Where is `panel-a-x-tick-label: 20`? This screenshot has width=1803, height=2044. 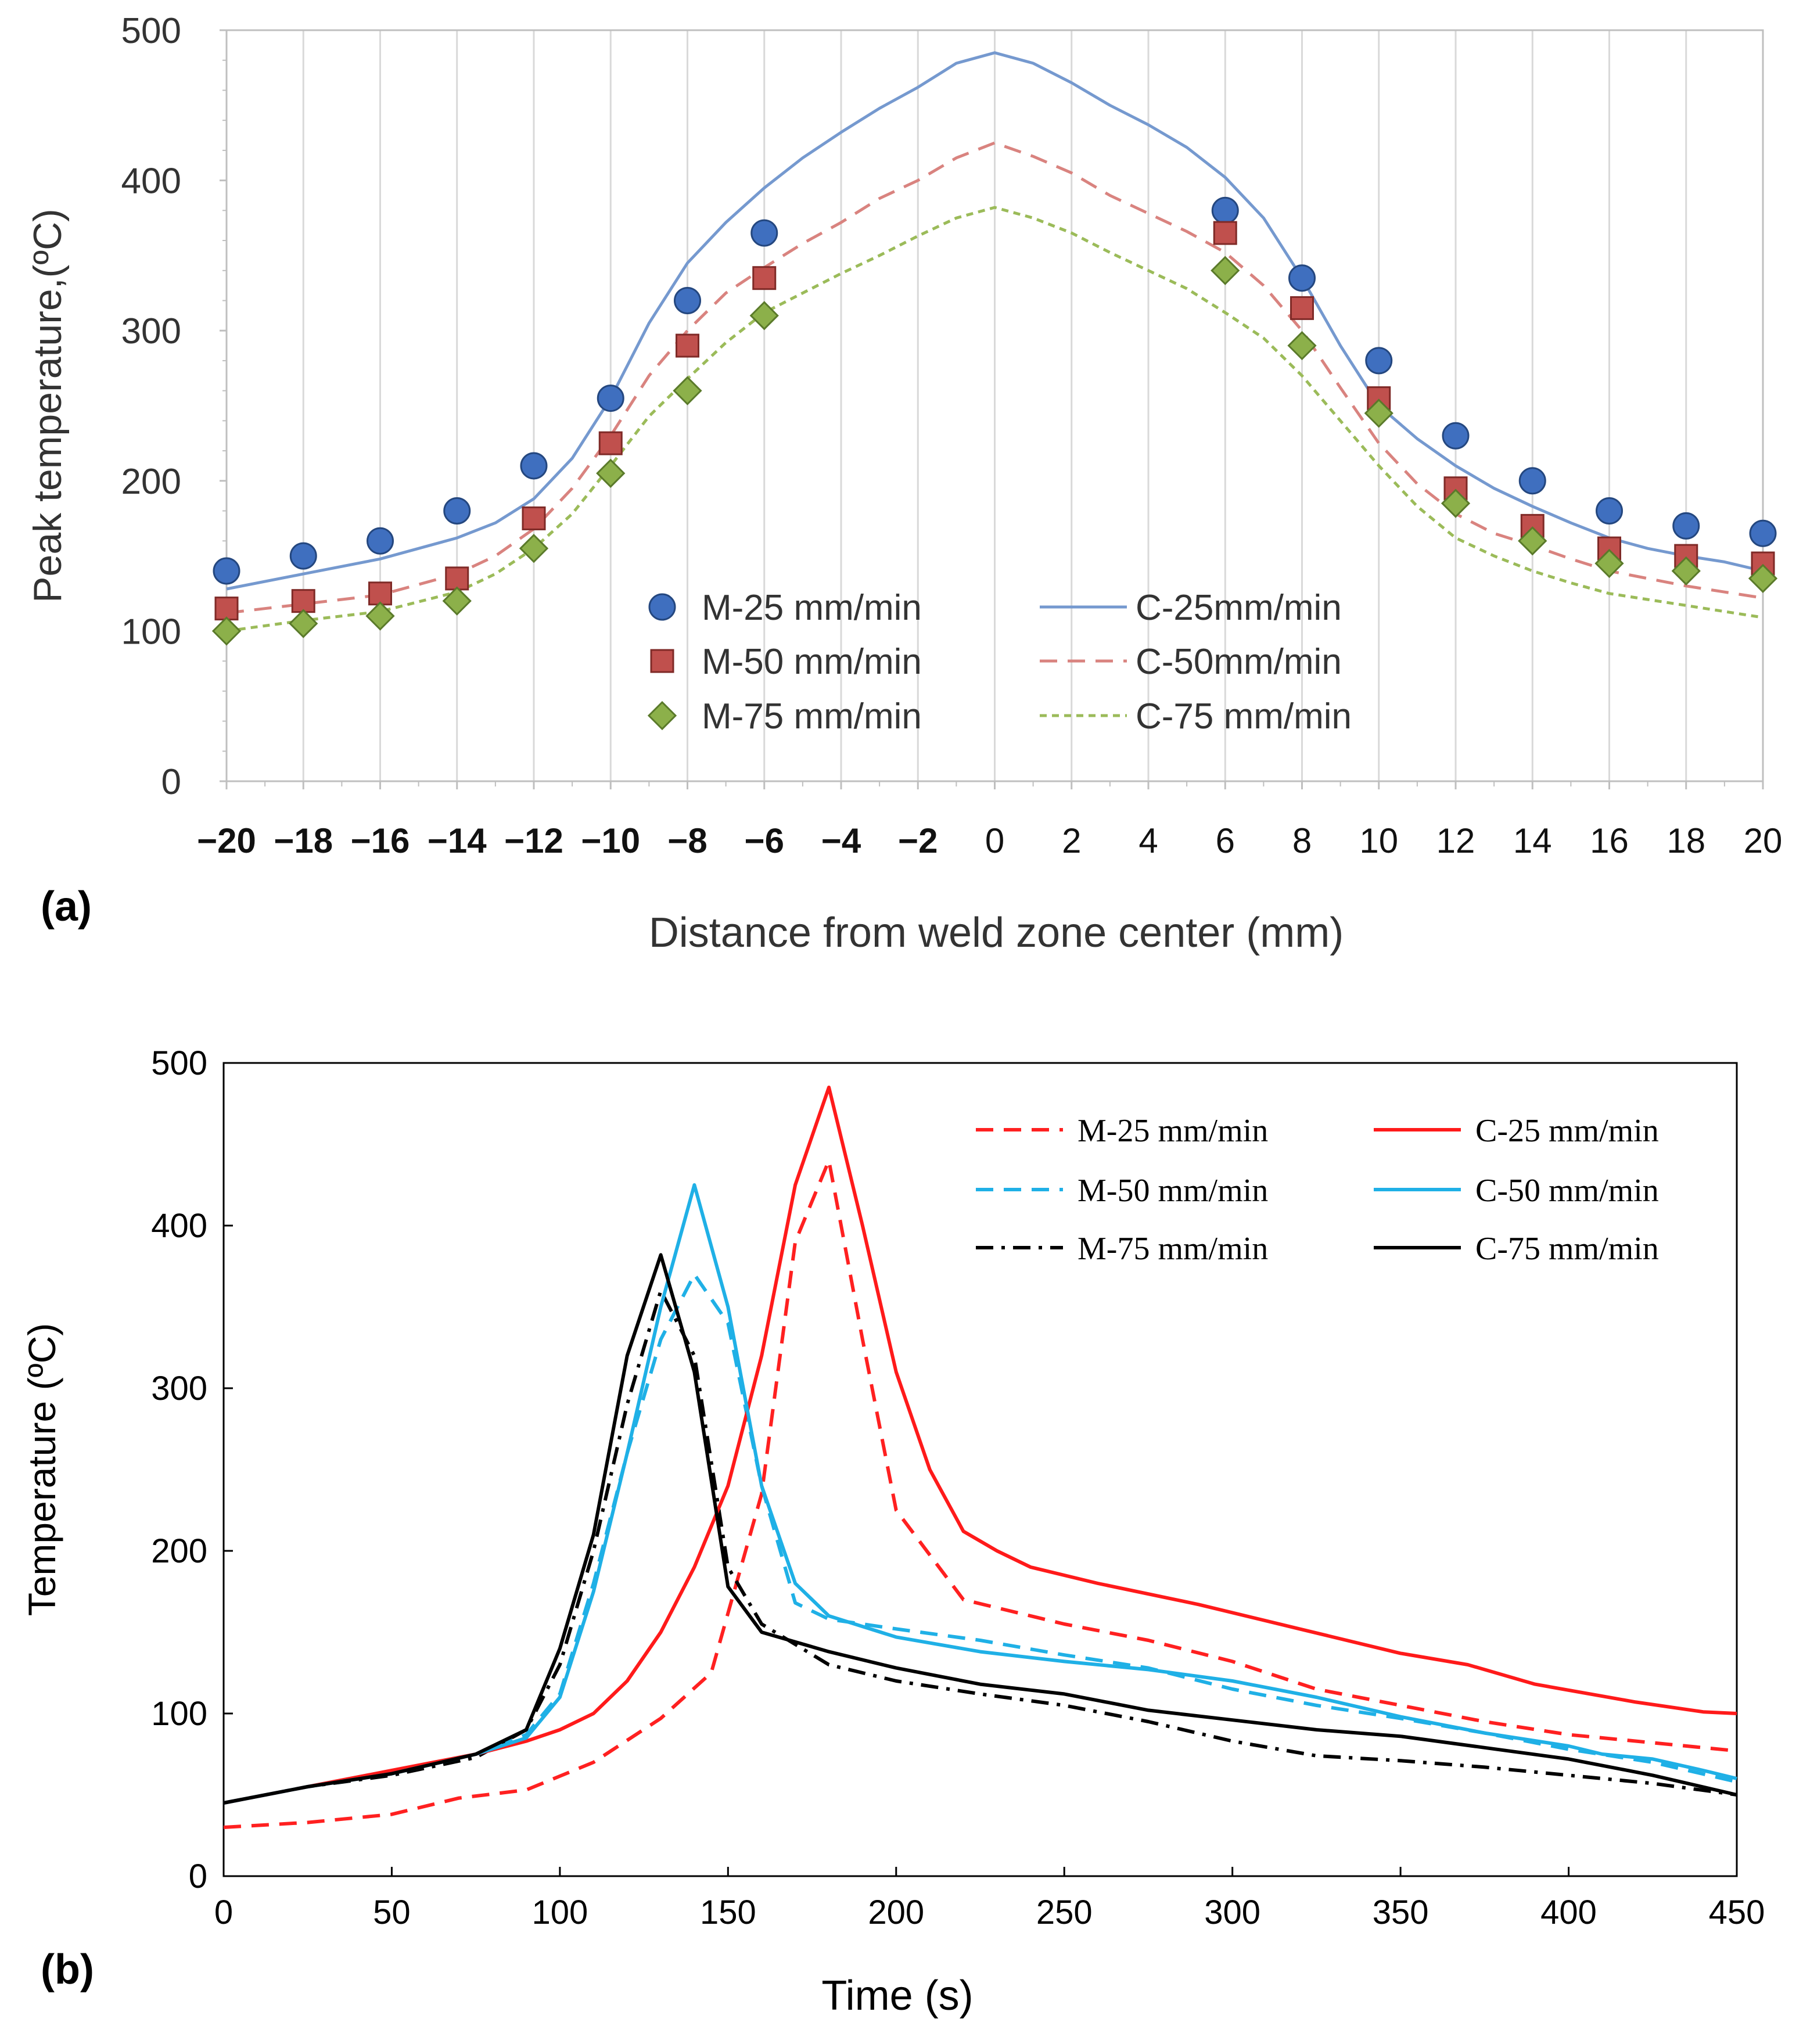 panel-a-x-tick-label: 20 is located at coordinates (1763, 840).